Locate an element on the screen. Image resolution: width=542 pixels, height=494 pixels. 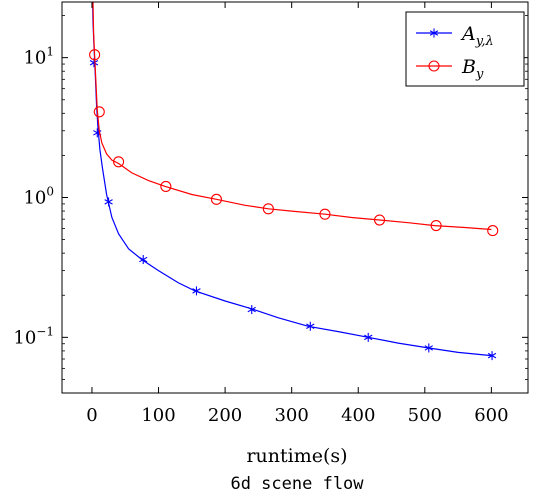
y-tick-label: 10⁰ is located at coordinates (38, 197).